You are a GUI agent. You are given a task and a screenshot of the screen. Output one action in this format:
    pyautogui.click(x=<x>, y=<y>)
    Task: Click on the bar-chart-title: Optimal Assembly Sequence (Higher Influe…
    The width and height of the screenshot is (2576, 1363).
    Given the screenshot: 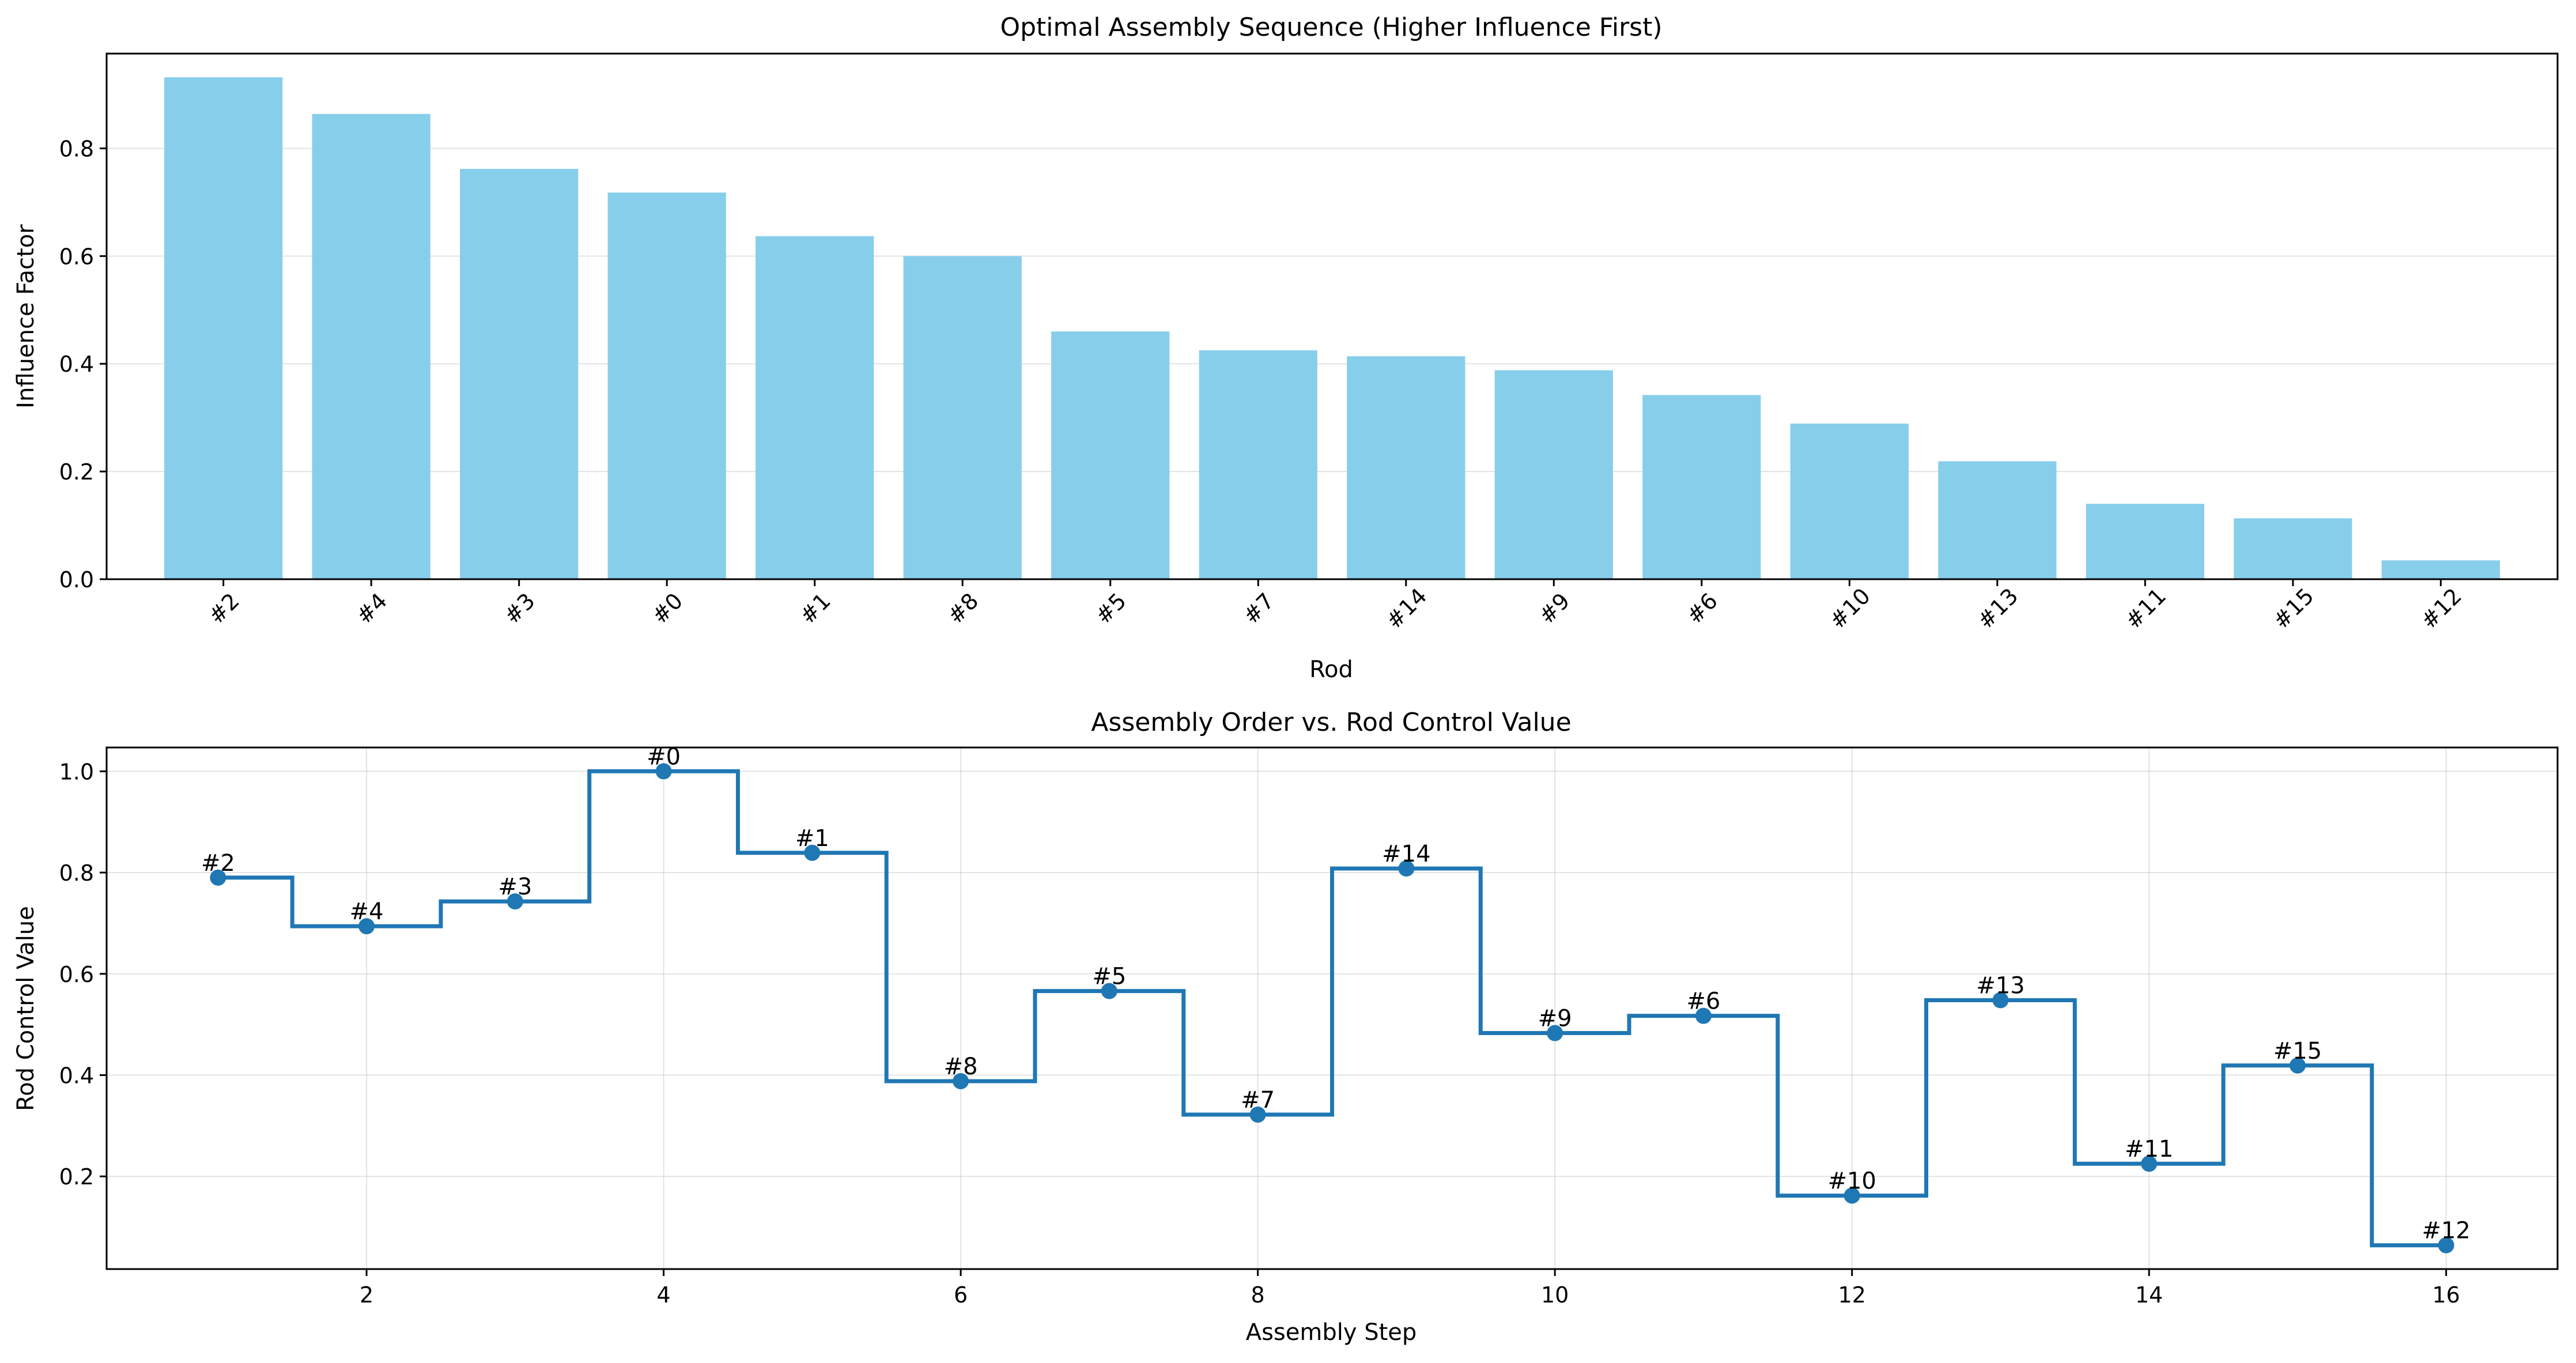 What is the action you would take?
    pyautogui.click(x=1331, y=27)
    